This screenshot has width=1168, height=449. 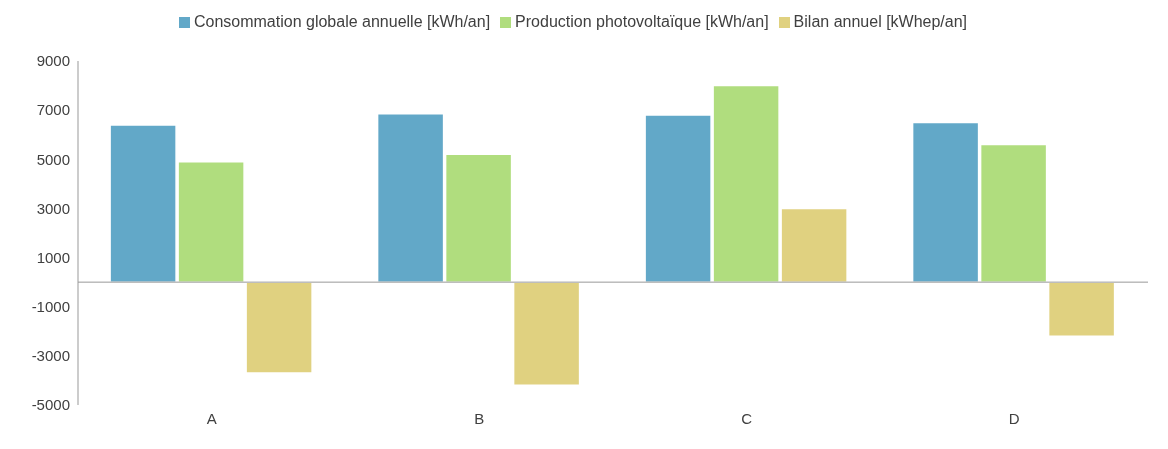 I want to click on legend-label: Production photovoltaïque [kWh/an], so click(x=642, y=21).